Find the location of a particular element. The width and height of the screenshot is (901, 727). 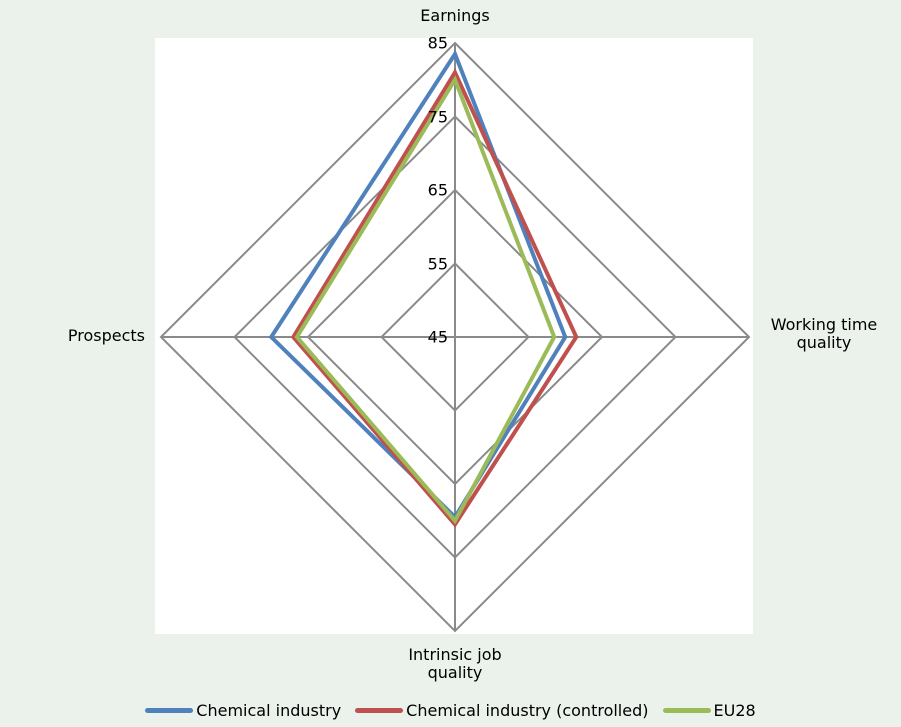

legend-label-chemical-industry: Chemical industry is located at coordinates (269, 710).